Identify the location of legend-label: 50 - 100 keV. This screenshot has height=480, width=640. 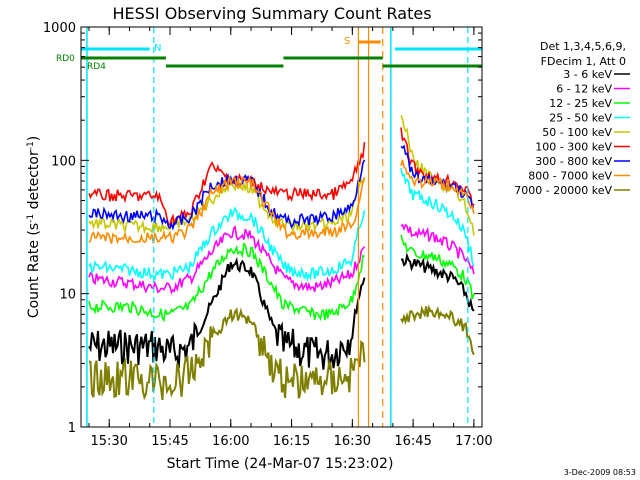
(577, 132).